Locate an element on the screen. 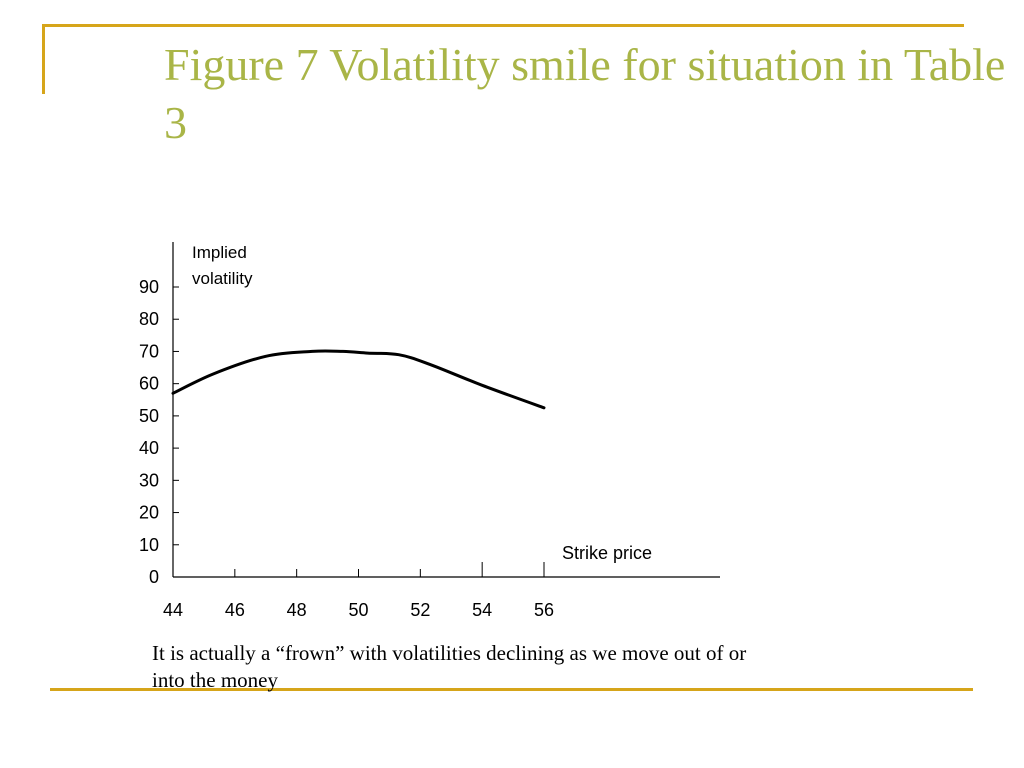 The image size is (1024, 768). y-tick-label: 20 is located at coordinates (149, 513).